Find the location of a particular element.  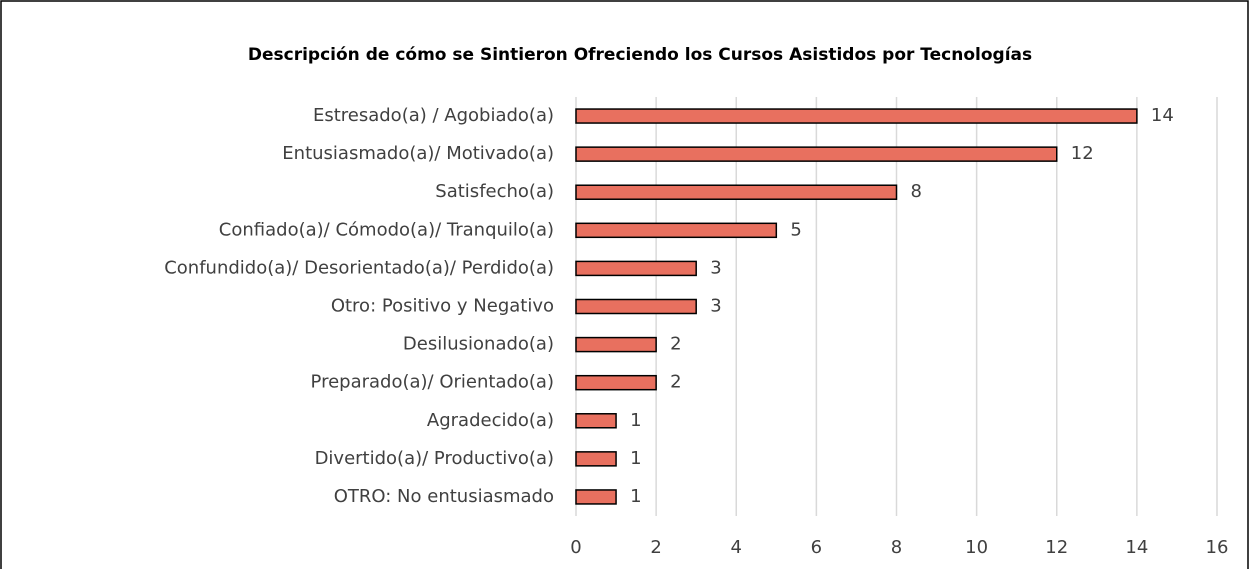

x-tick-label: 0 is located at coordinates (575, 547).